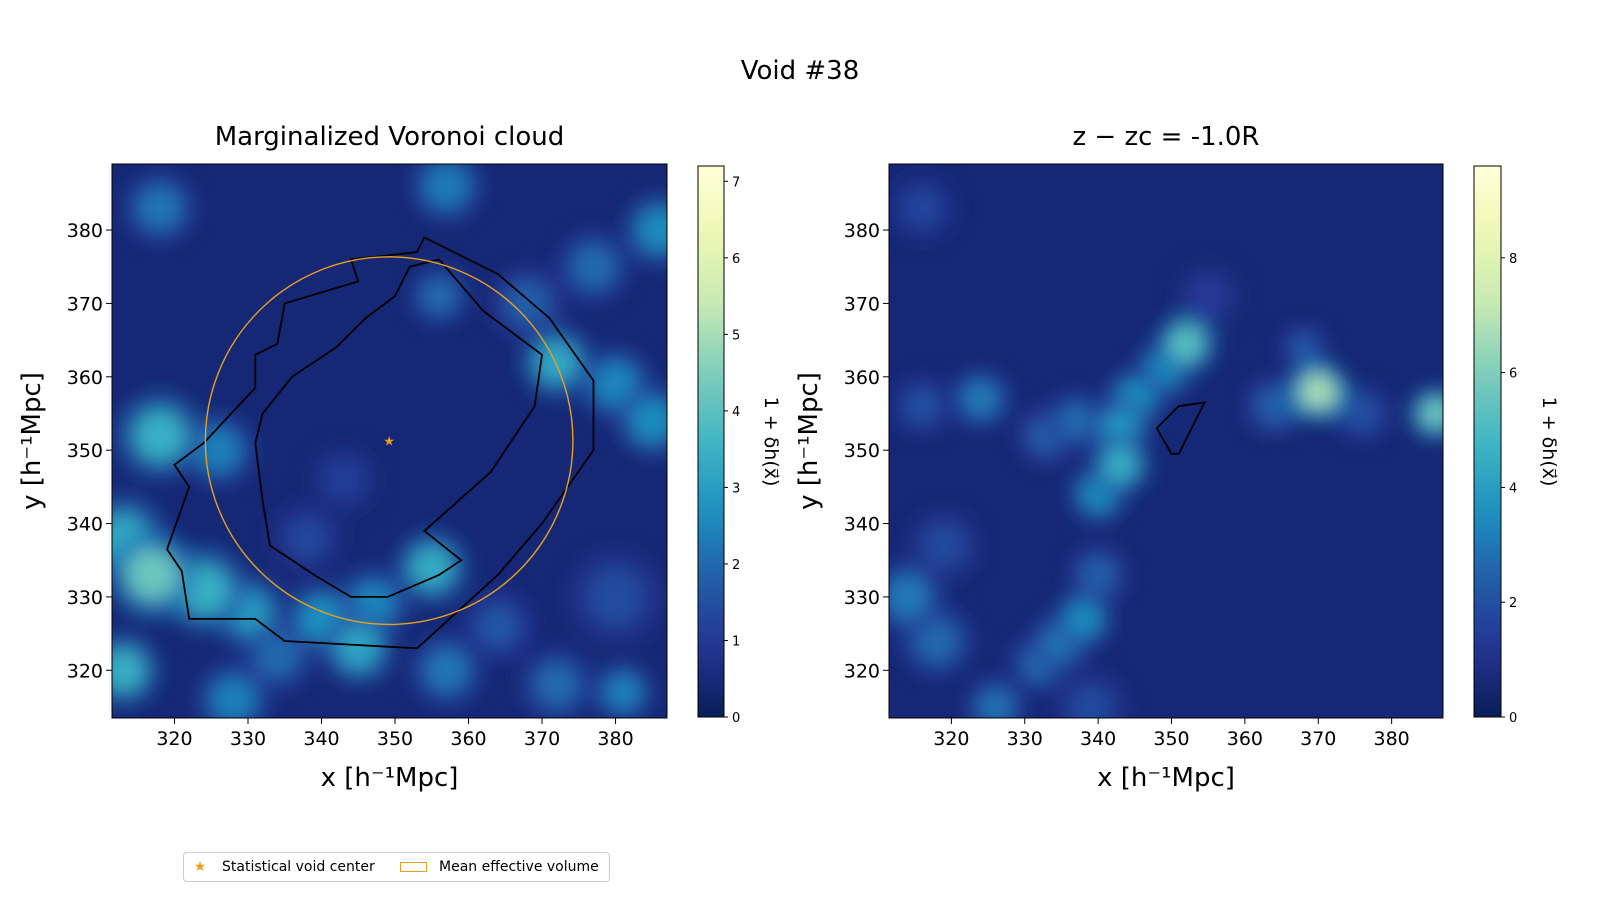  I want to click on x-tick-label: 320, so click(174, 739).